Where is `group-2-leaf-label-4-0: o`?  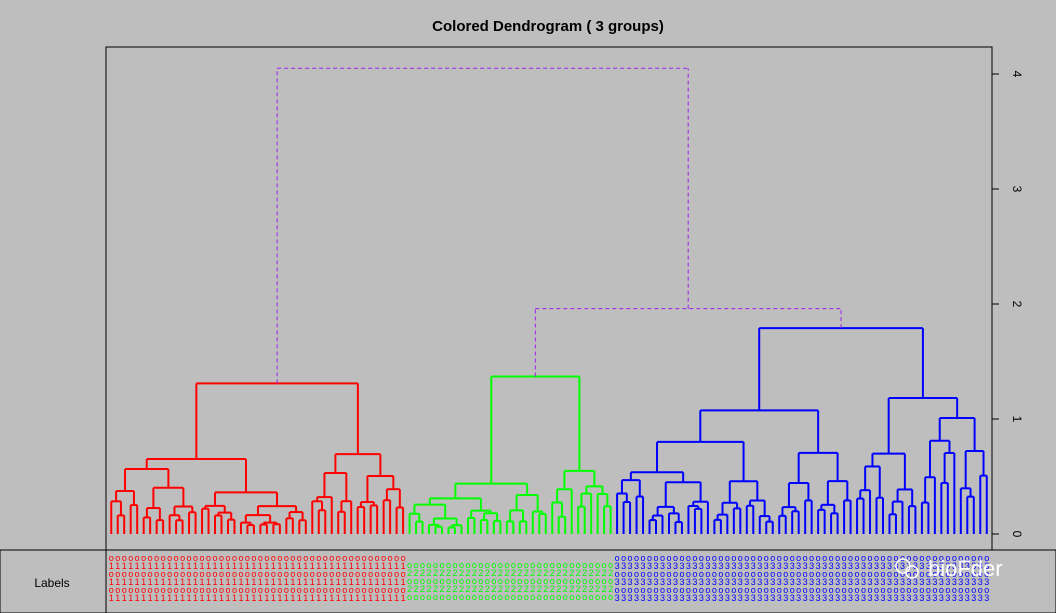 group-2-leaf-label-4-0: o is located at coordinates (435, 565).